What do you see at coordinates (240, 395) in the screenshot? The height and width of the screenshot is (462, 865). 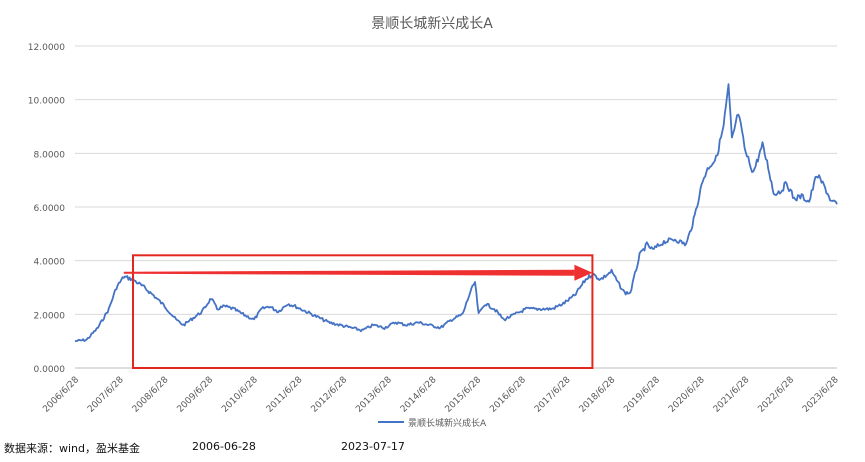 I see `x-tick-label: 2010/6/28` at bounding box center [240, 395].